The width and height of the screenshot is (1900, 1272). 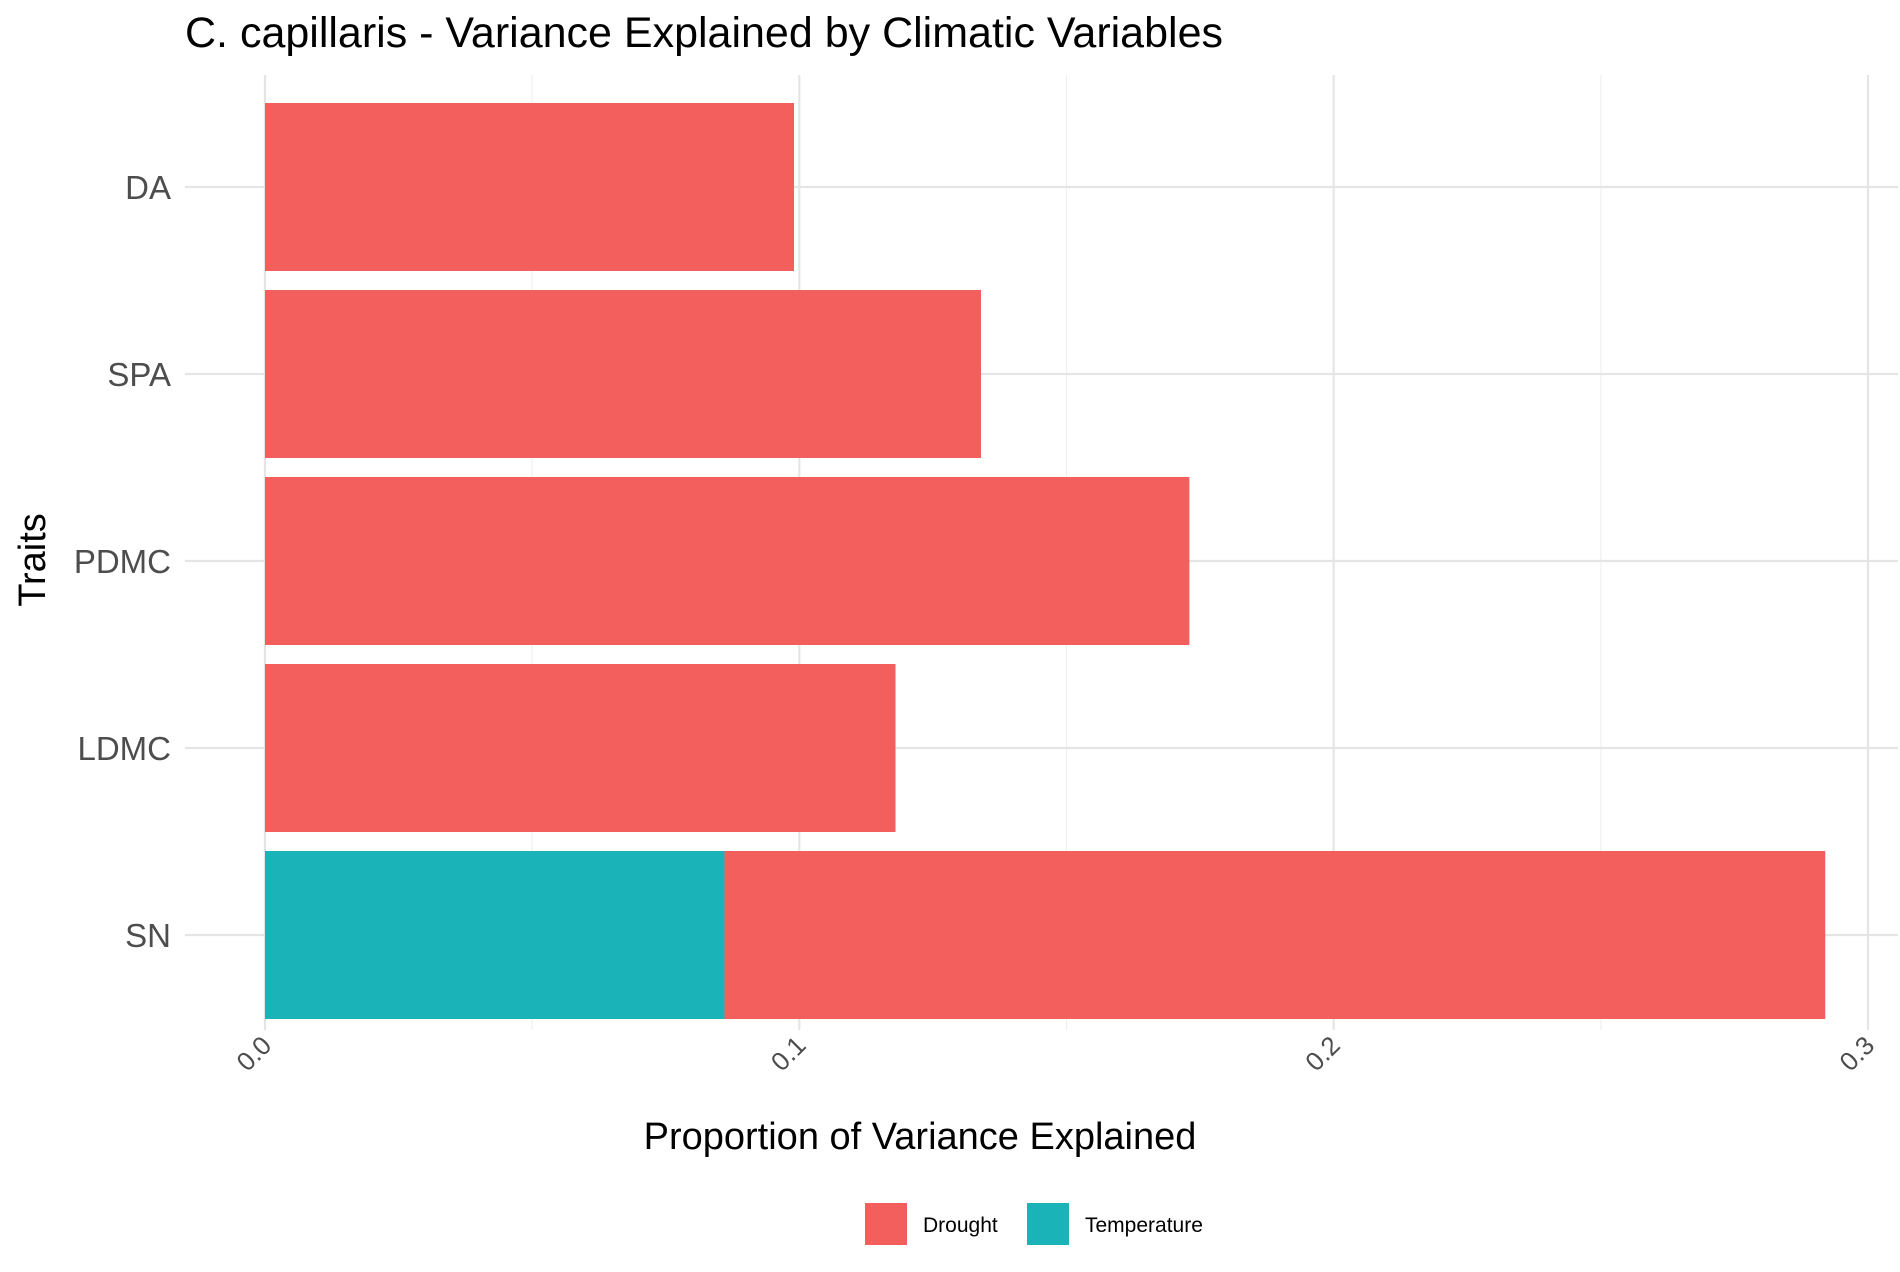 I want to click on legend-label-drought: Drought, so click(x=960, y=1225).